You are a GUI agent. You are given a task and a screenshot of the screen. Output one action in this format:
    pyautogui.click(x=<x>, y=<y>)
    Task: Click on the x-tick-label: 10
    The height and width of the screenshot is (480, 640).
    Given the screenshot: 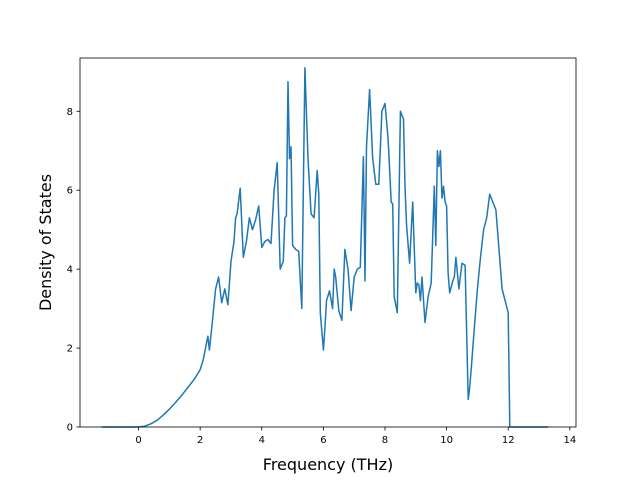 What is the action you would take?
    pyautogui.click(x=446, y=440)
    